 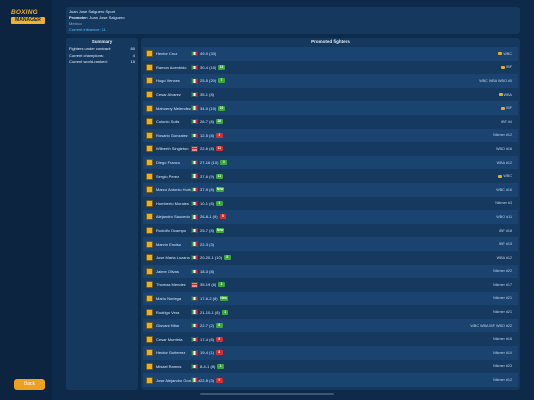 What do you see at coordinates (169, 244) in the screenshot?
I see `fighter-name: Marvin Enciso` at bounding box center [169, 244].